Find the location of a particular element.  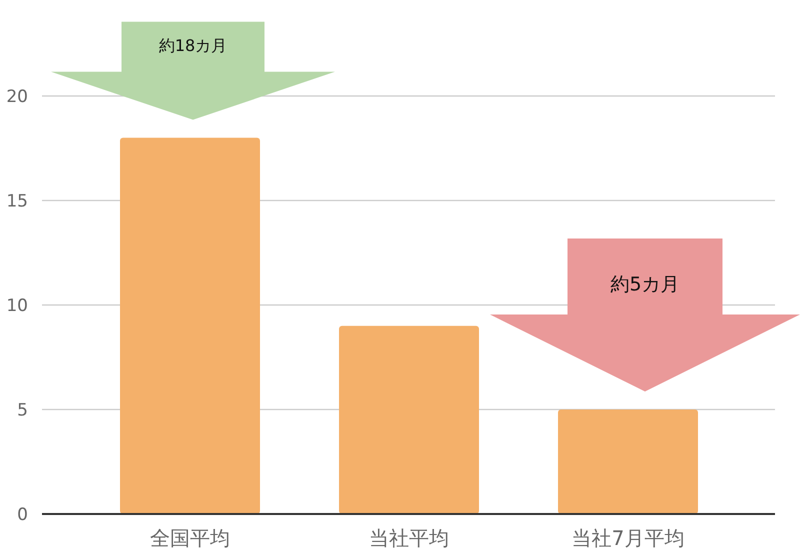

y-tick-label: 10 is located at coordinates (17, 306).